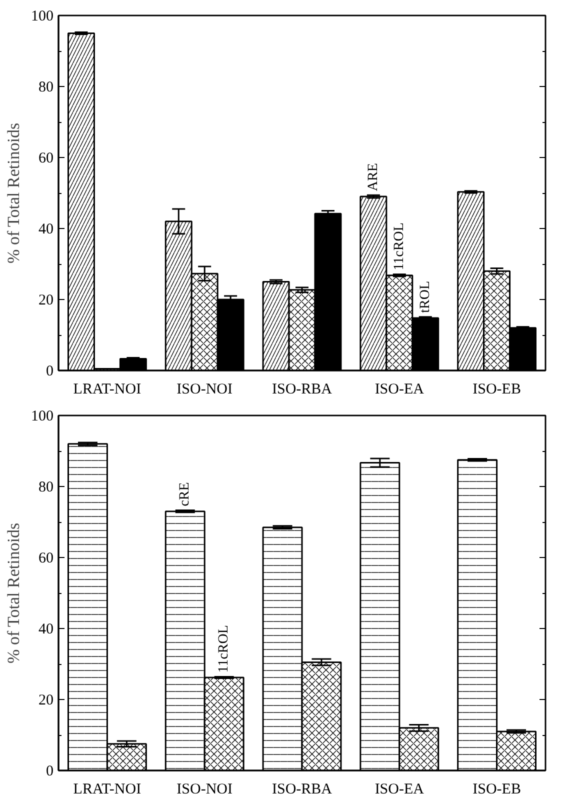 The width and height of the screenshot is (563, 809). Describe the element at coordinates (185, 494) in the screenshot. I see `text: cRE` at that location.